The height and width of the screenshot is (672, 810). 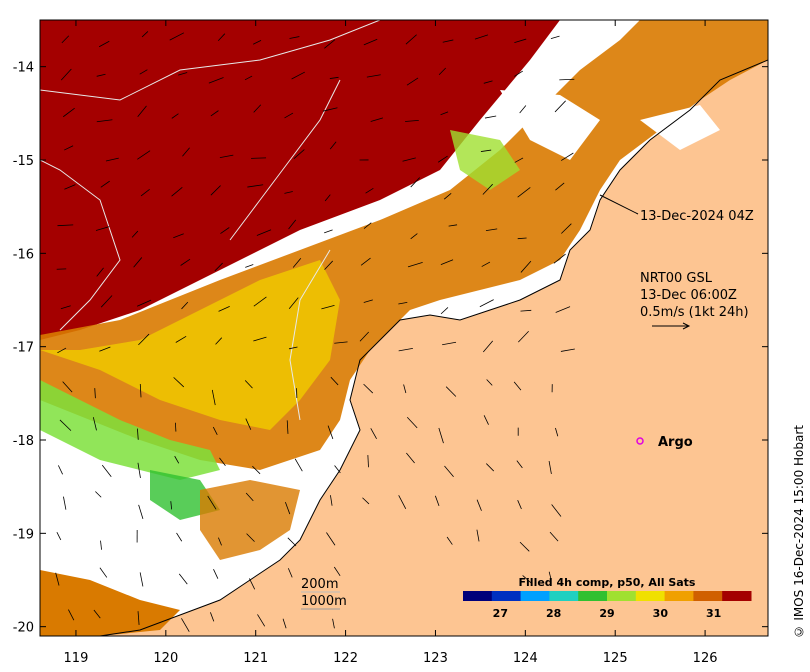 What do you see at coordinates (23, 348) in the screenshot?
I see `lat-tick-label: -17` at bounding box center [23, 348].